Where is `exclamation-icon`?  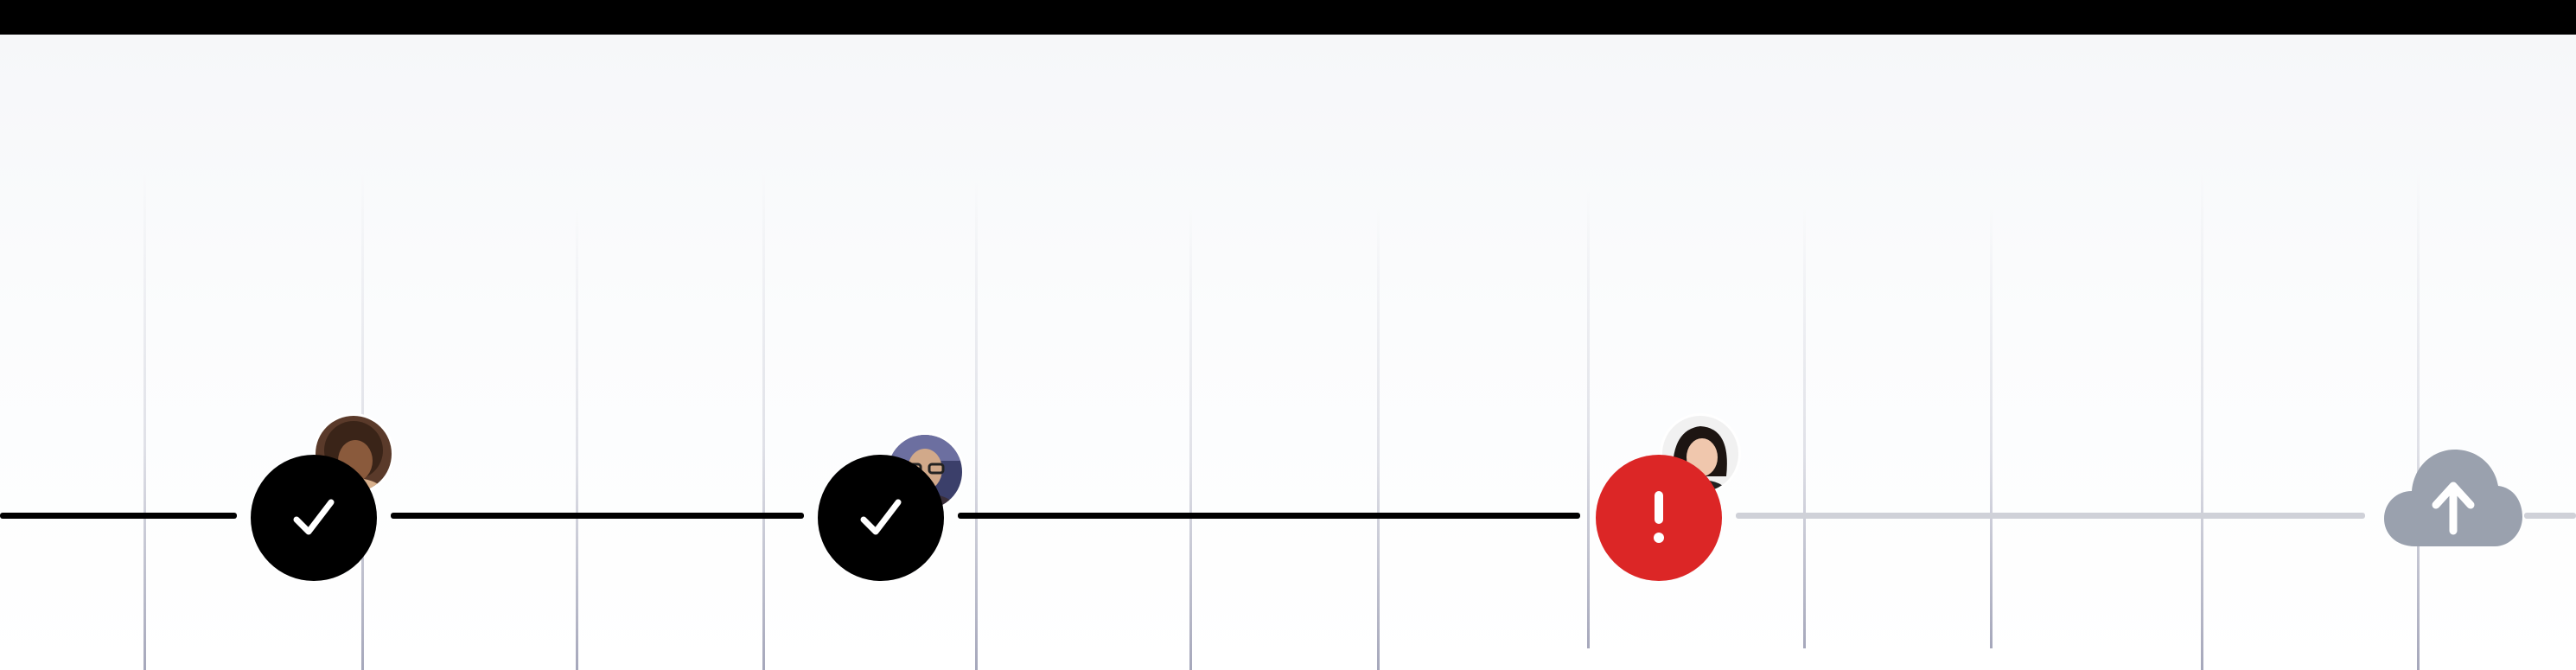 exclamation-icon is located at coordinates (1659, 517).